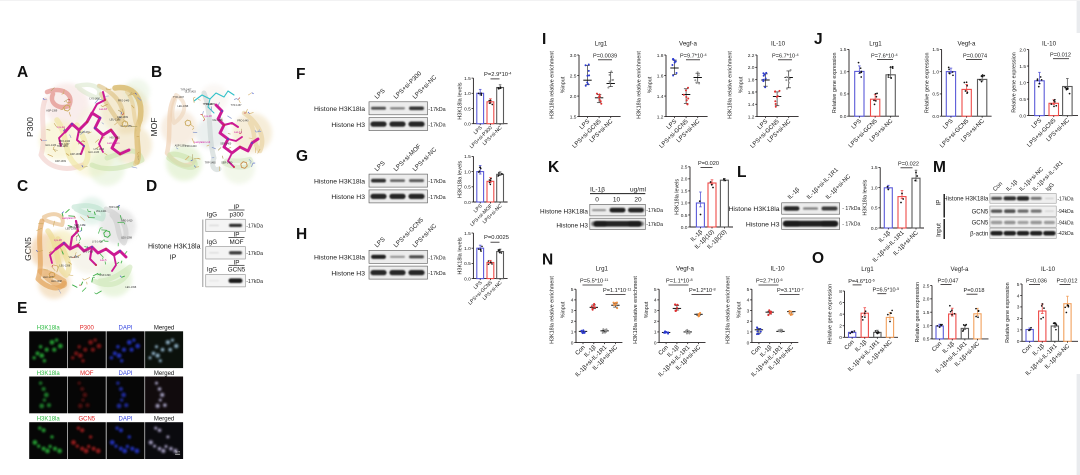  Describe the element at coordinates (597, 189) in the screenshot. I see `svg-text: IL-1β` at that location.